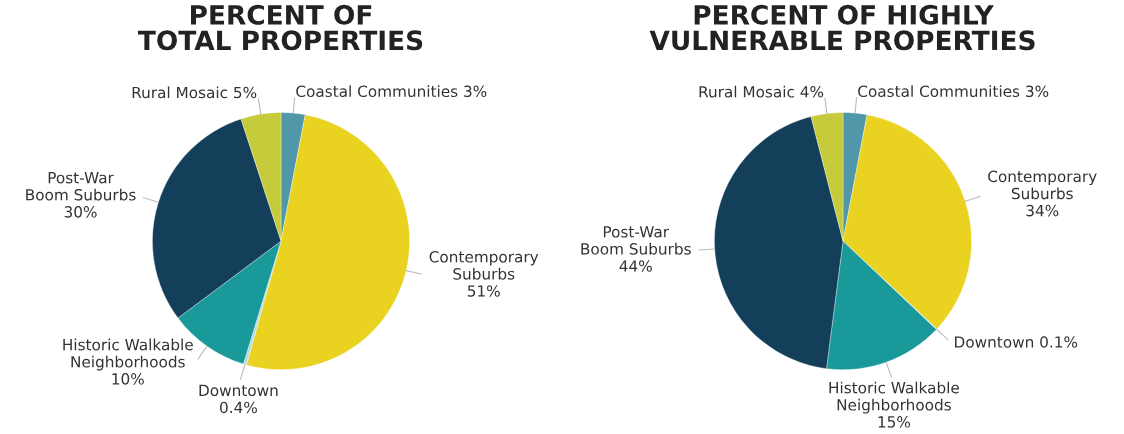 The image size is (1124, 434). I want to click on data-label: 10%, so click(128, 379).